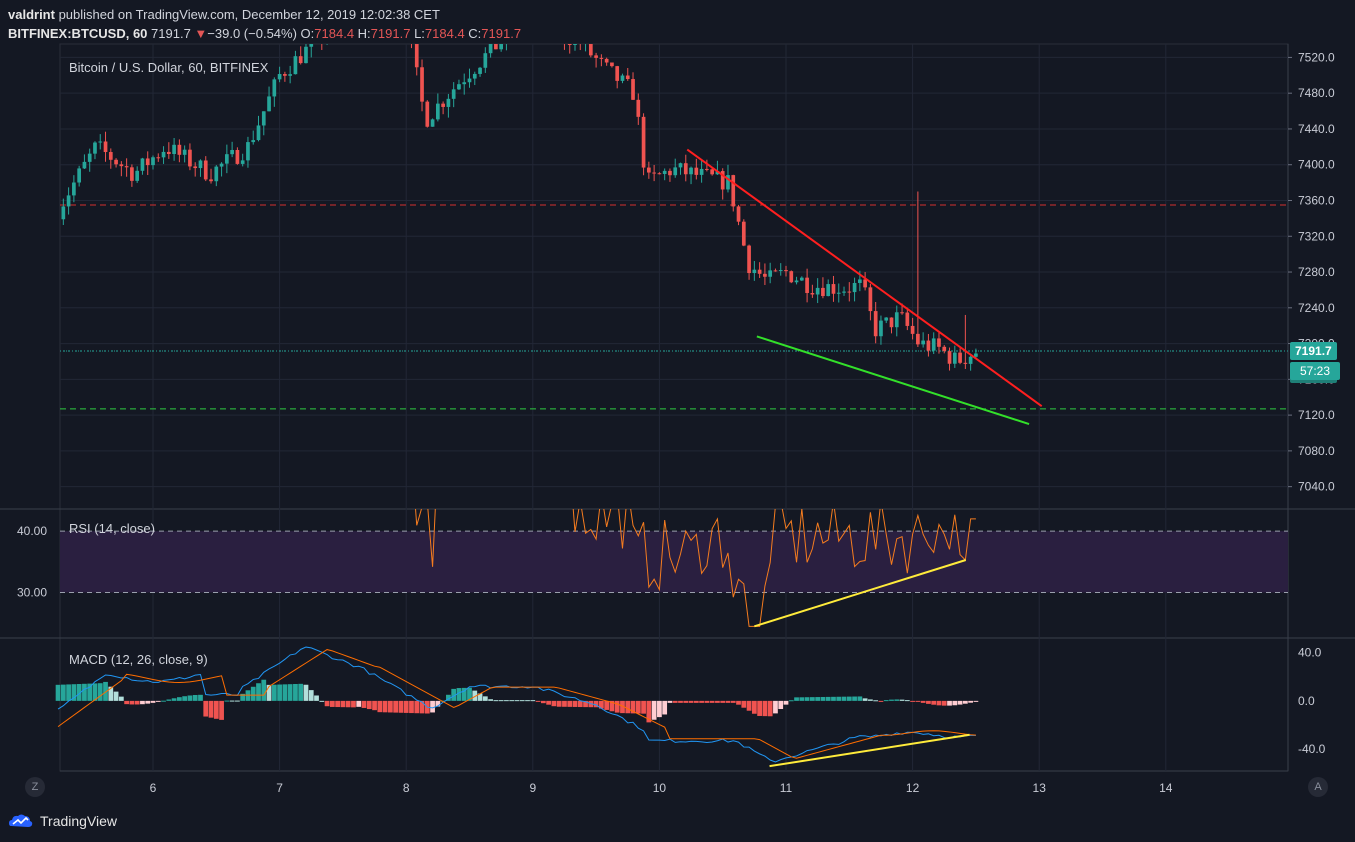 This screenshot has height=842, width=1355. I want to click on brand-logo: TradingView, so click(62, 821).